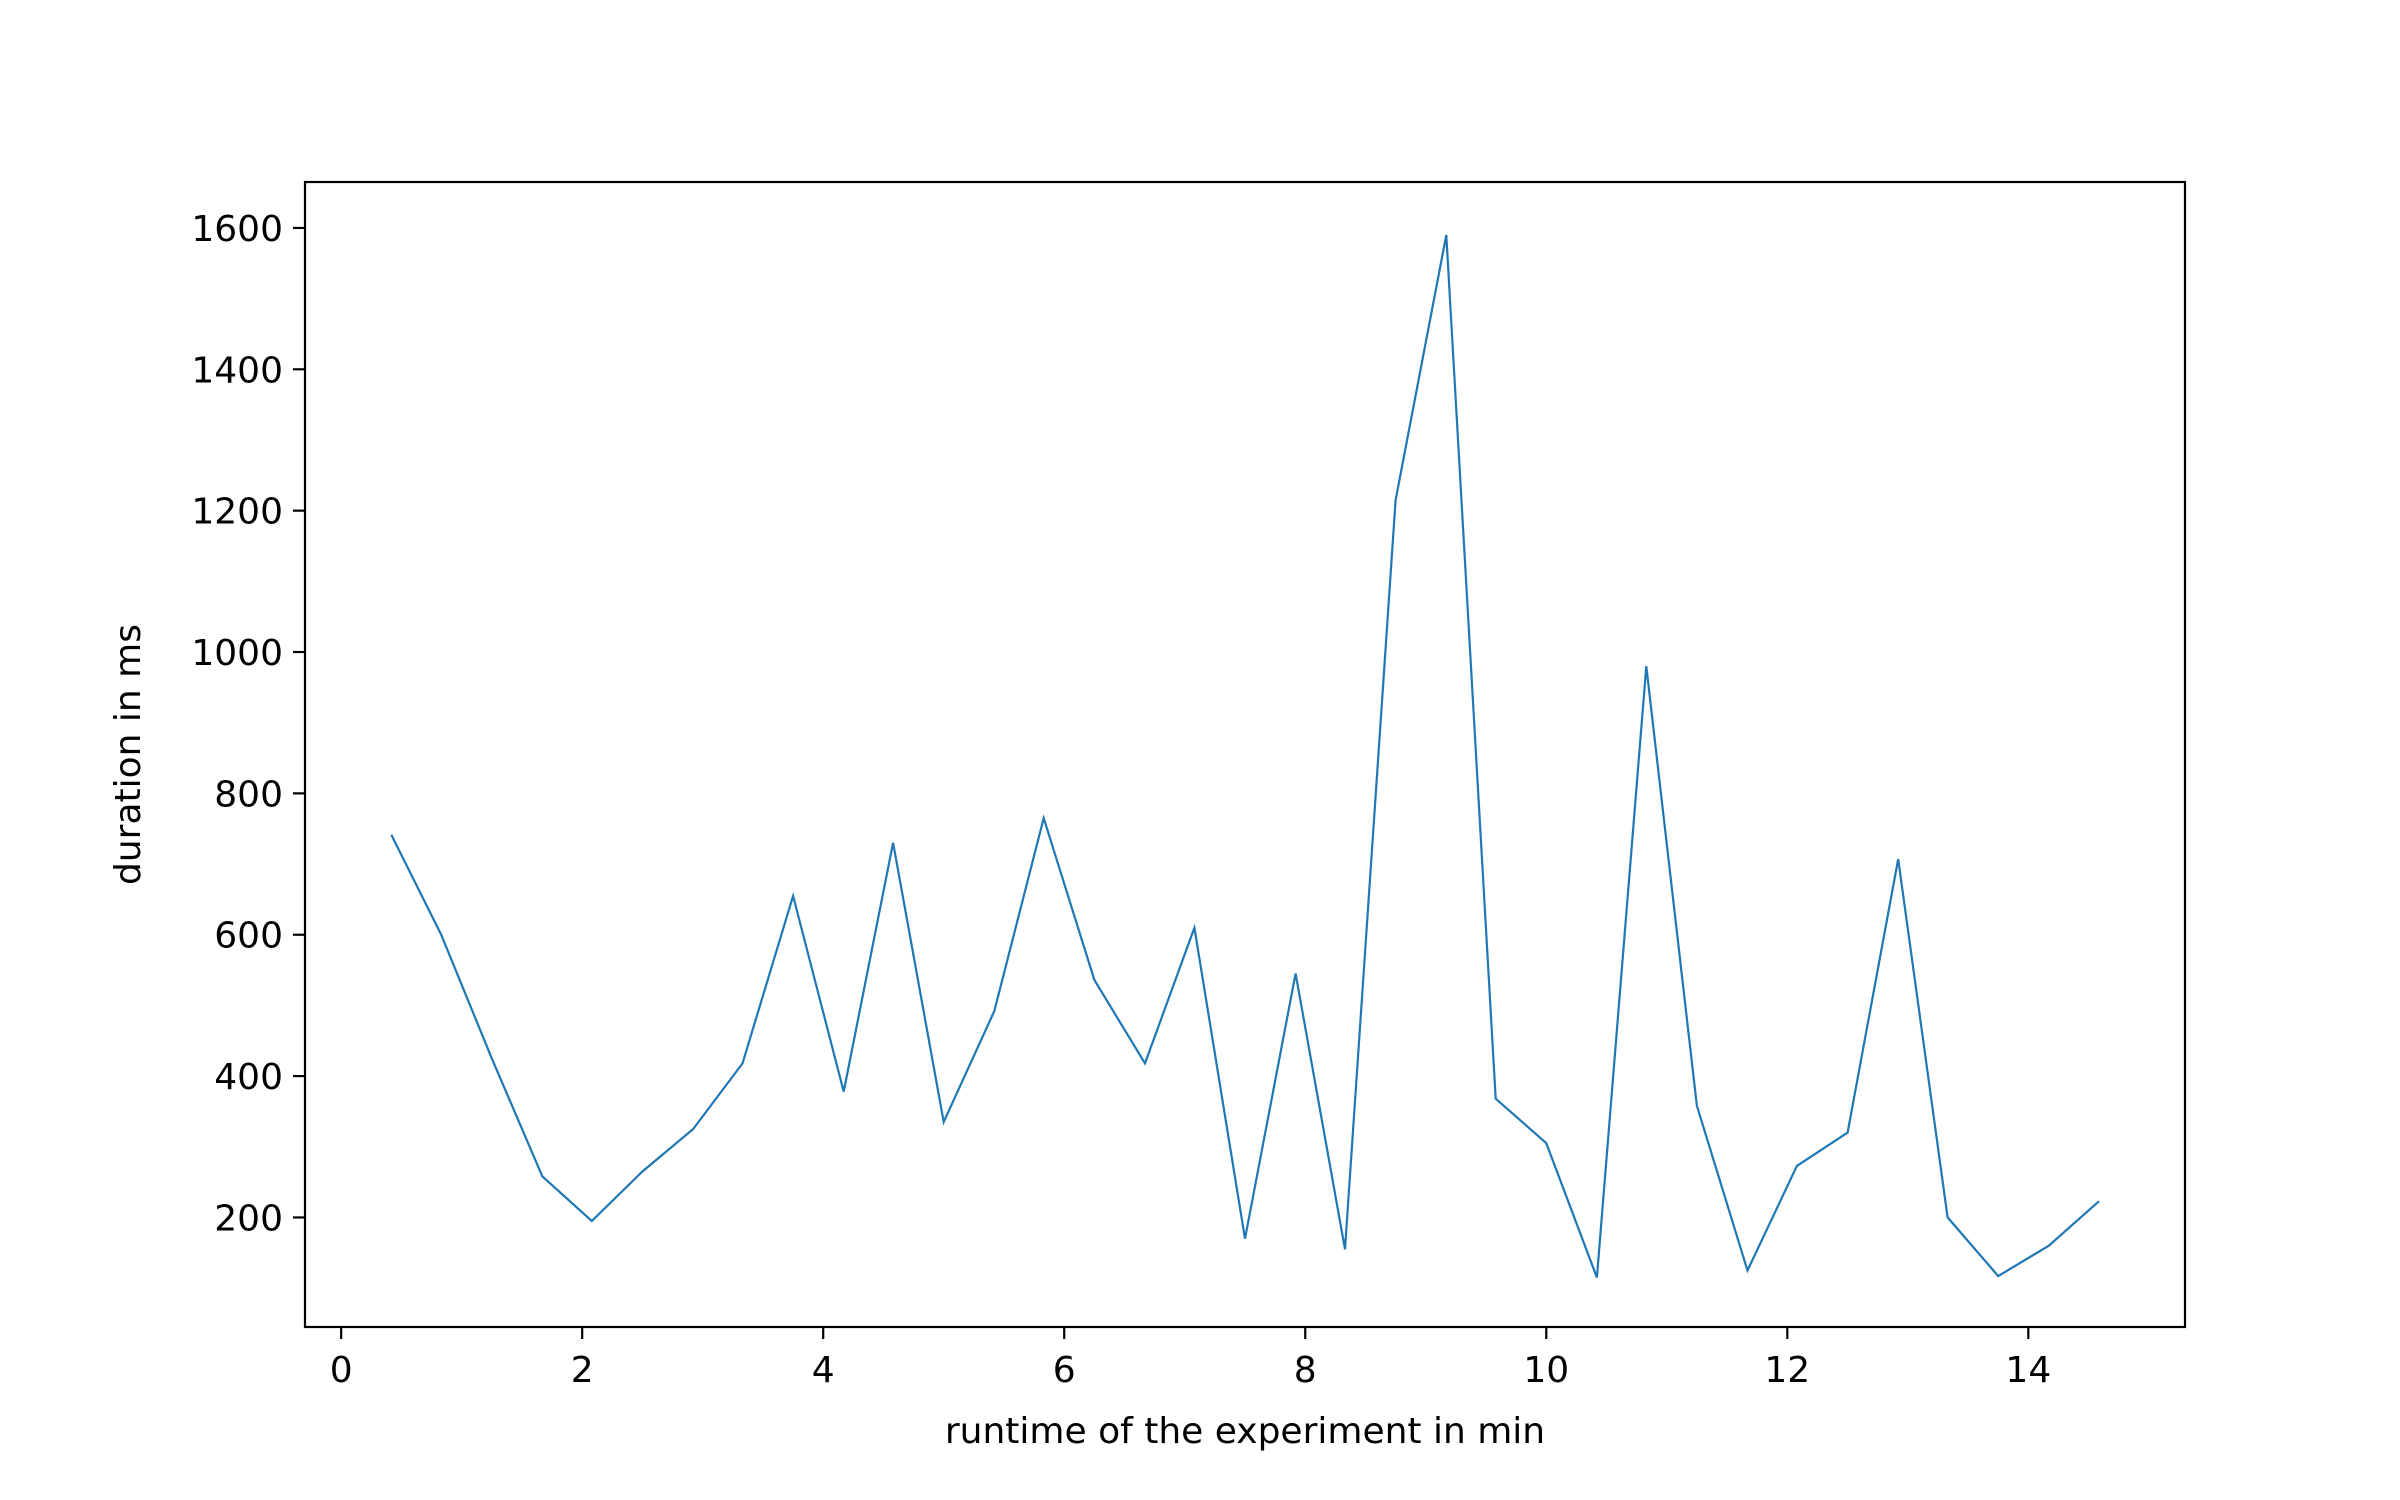 Image resolution: width=2400 pixels, height=1500 pixels. Describe the element at coordinates (341, 1370) in the screenshot. I see `x-tick-label: 0` at that location.